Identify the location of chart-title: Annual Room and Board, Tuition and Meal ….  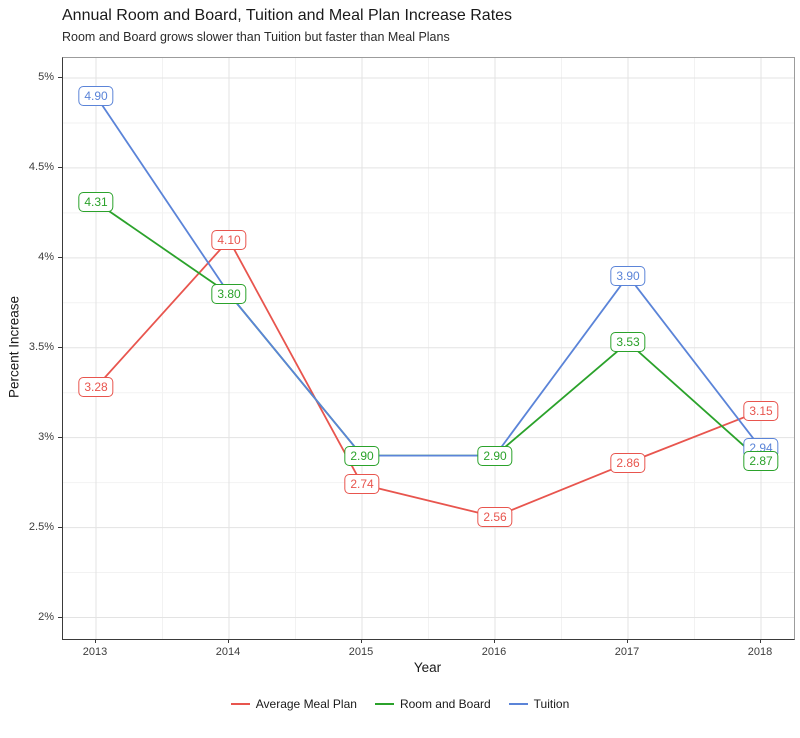
(287, 15).